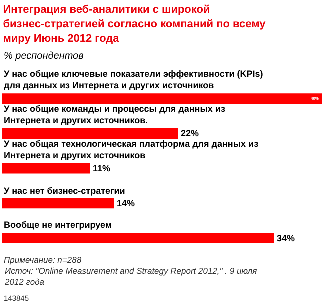 The width and height of the screenshot is (324, 305). I want to click on y-tick-label: У нас общая технологическая платформа для данных из Интернета и других источников, so click(132, 150).